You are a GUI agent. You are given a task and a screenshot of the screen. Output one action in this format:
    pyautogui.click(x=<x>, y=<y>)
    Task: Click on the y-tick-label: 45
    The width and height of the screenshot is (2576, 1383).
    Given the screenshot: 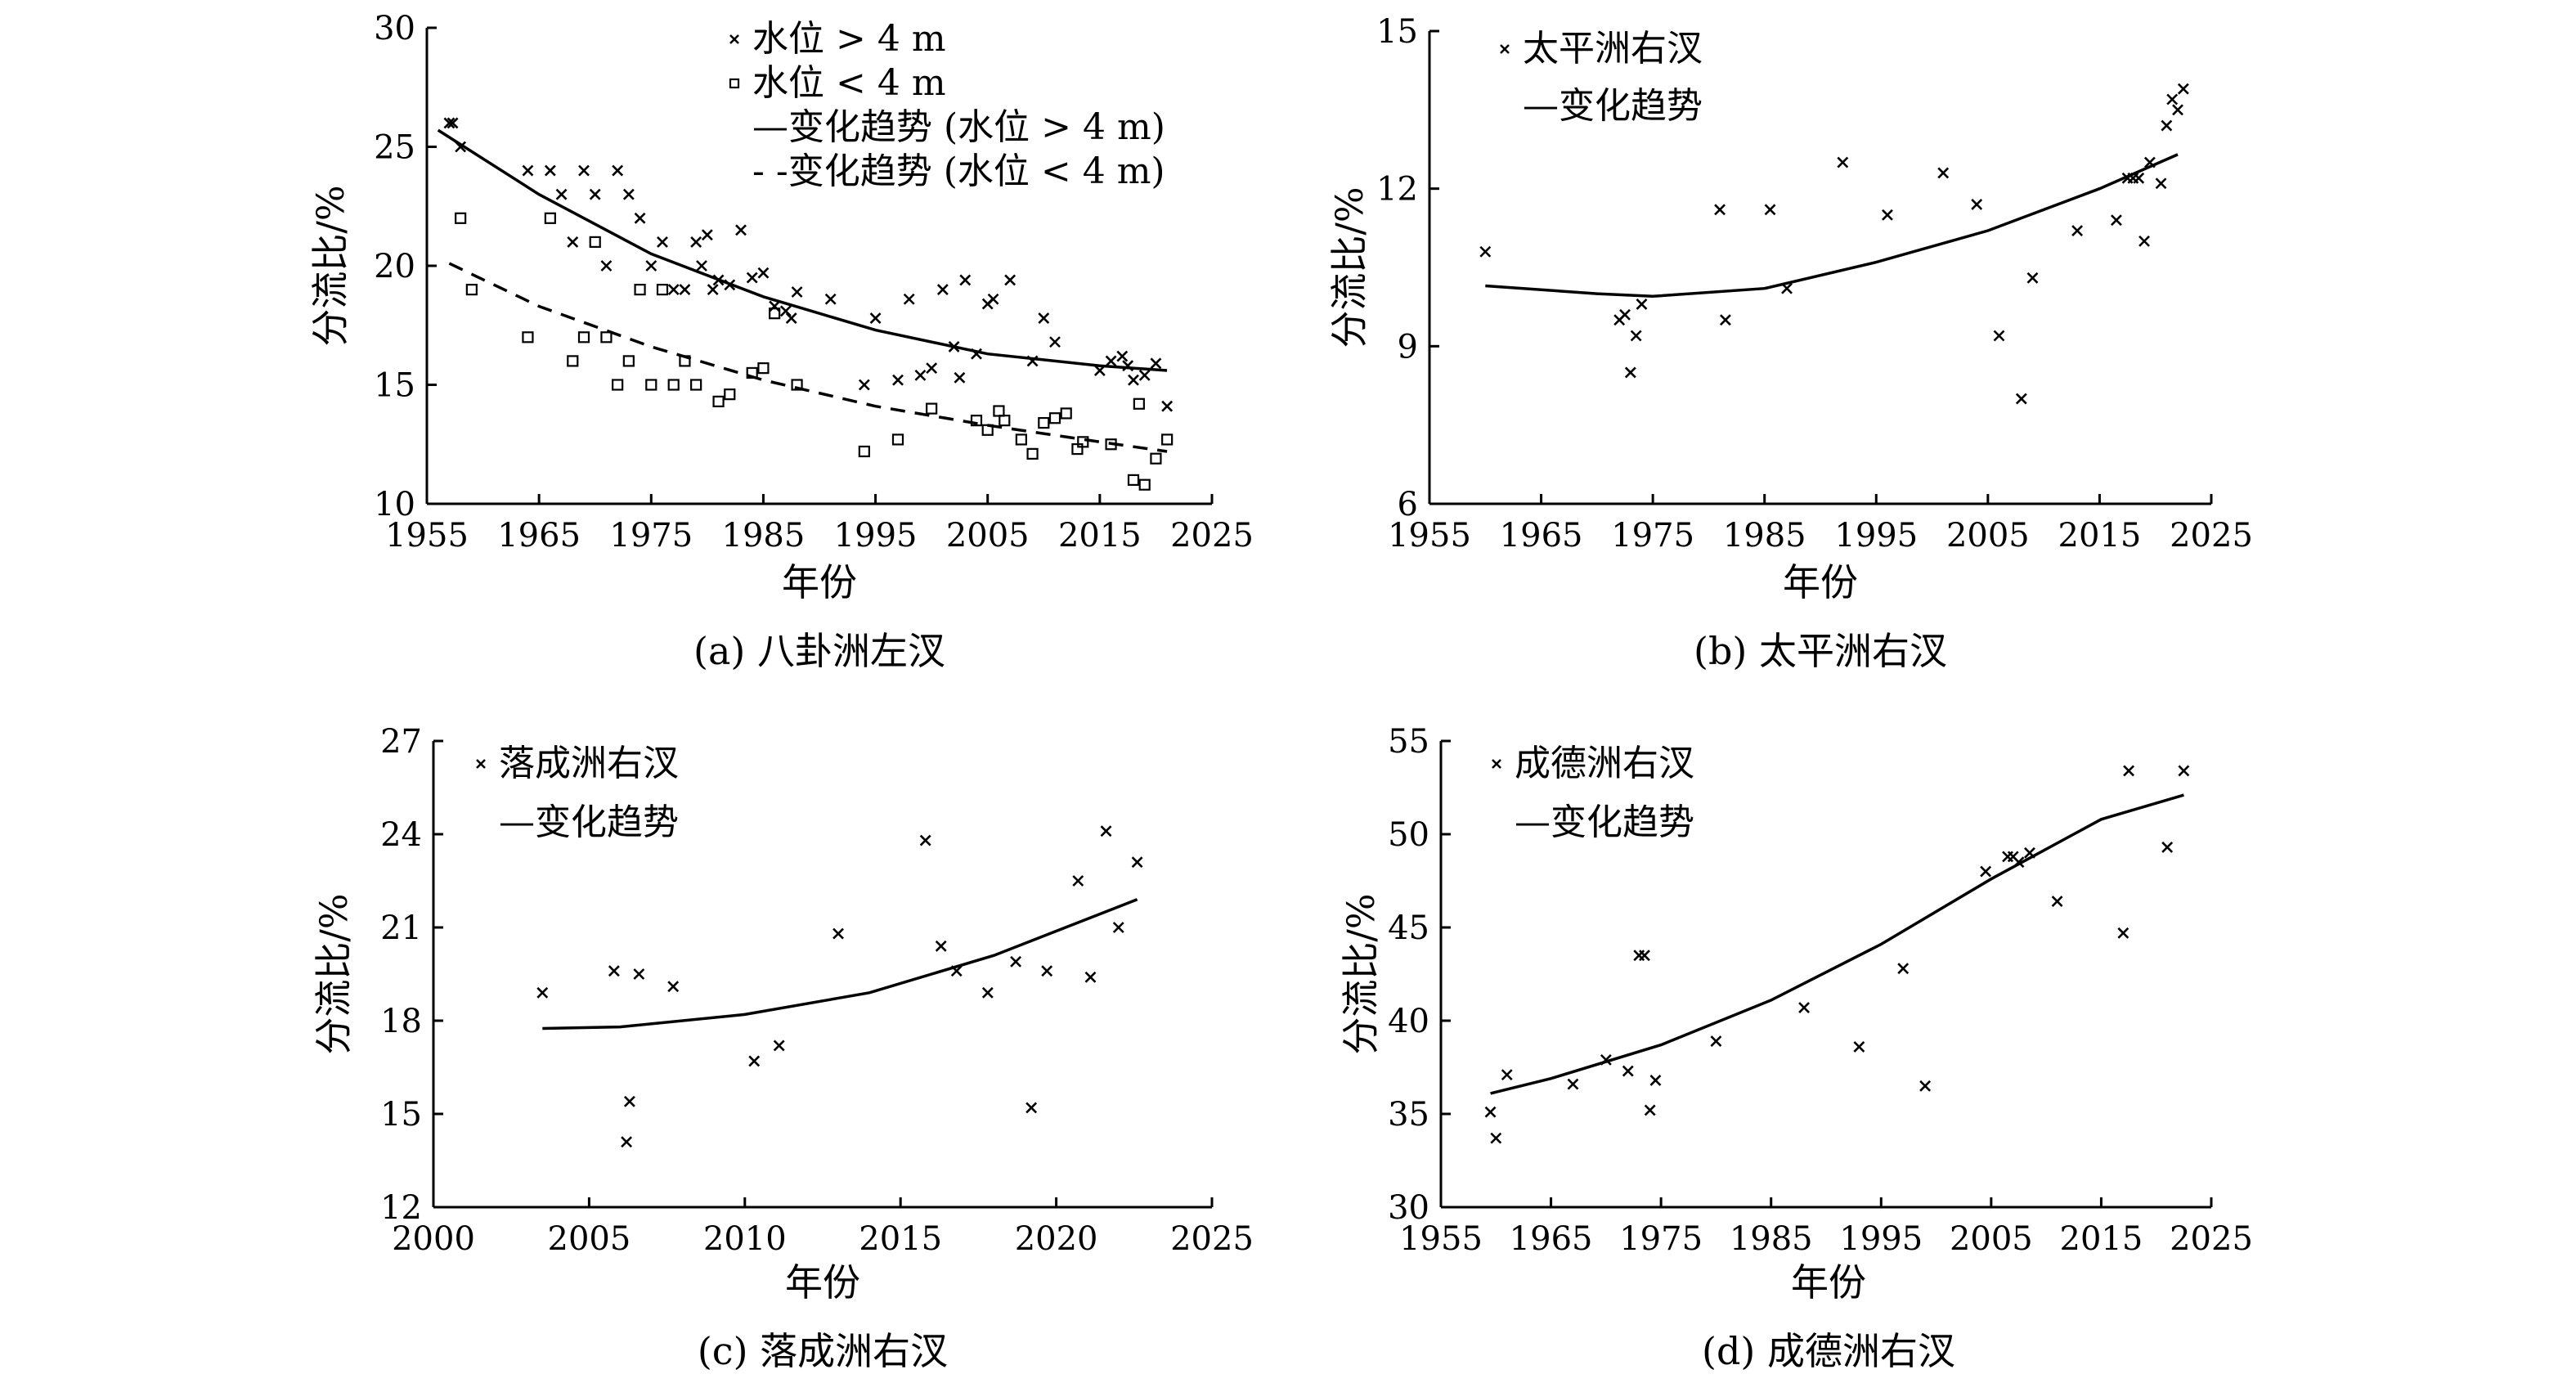 What is the action you would take?
    pyautogui.click(x=1408, y=928)
    